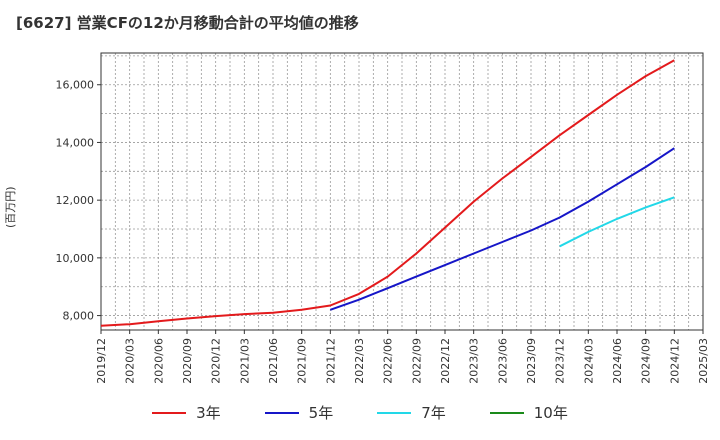 Image resolution: width=720 pixels, height=440 pixels. I want to click on y-tick-label: 10,000, so click(75, 258).